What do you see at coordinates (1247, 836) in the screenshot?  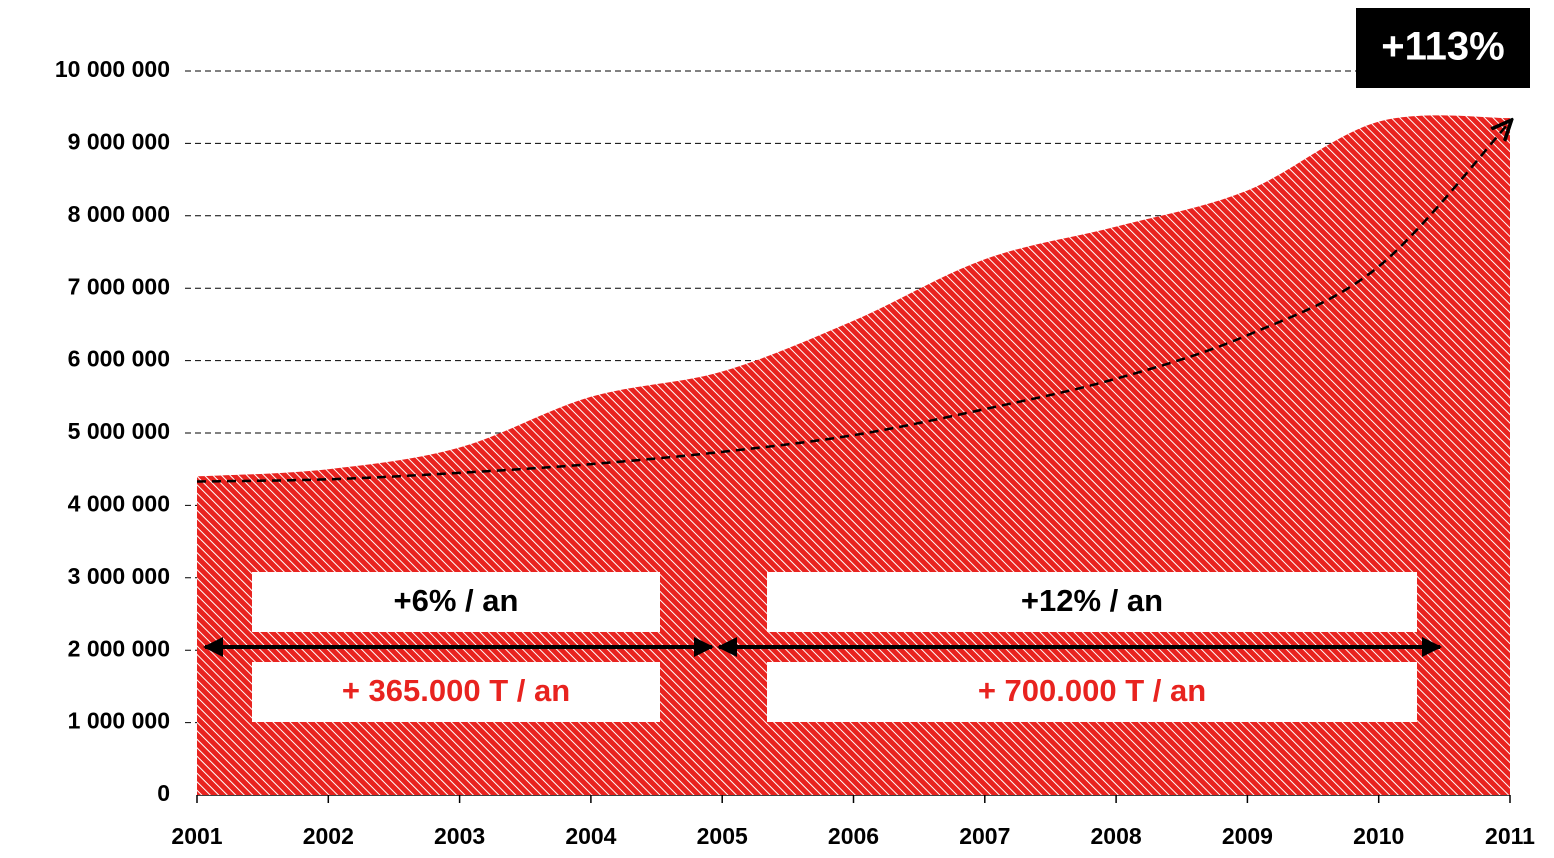 I see `x-tick-label: 2009` at bounding box center [1247, 836].